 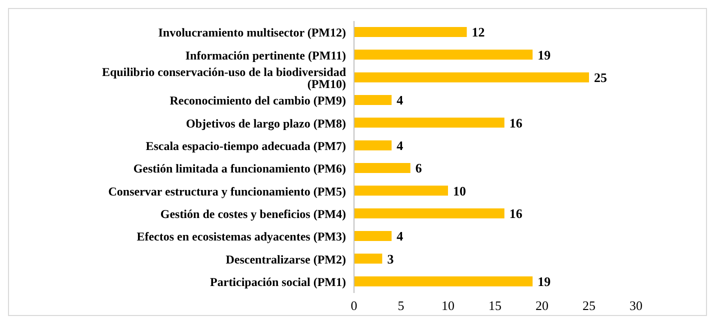 I want to click on y-tick-label: Participación social (PM1), so click(x=278, y=281).